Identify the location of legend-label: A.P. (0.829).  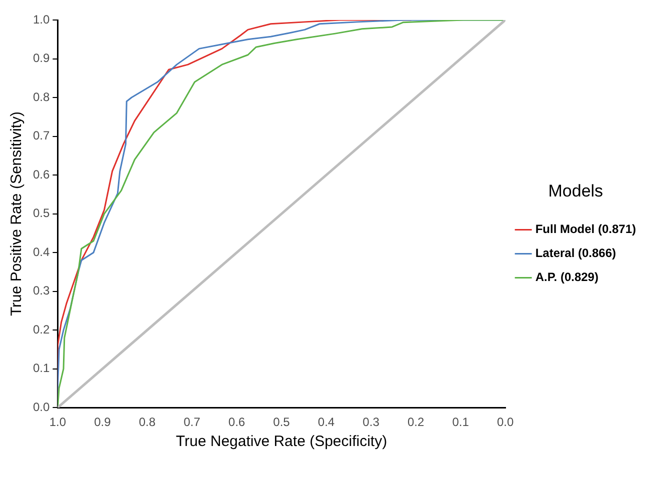
(566, 277).